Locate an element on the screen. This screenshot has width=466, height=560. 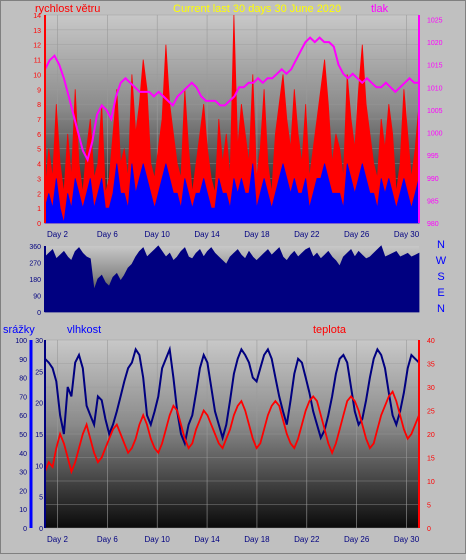
pressure-axis-tick-label: 1005 is located at coordinates (435, 111).